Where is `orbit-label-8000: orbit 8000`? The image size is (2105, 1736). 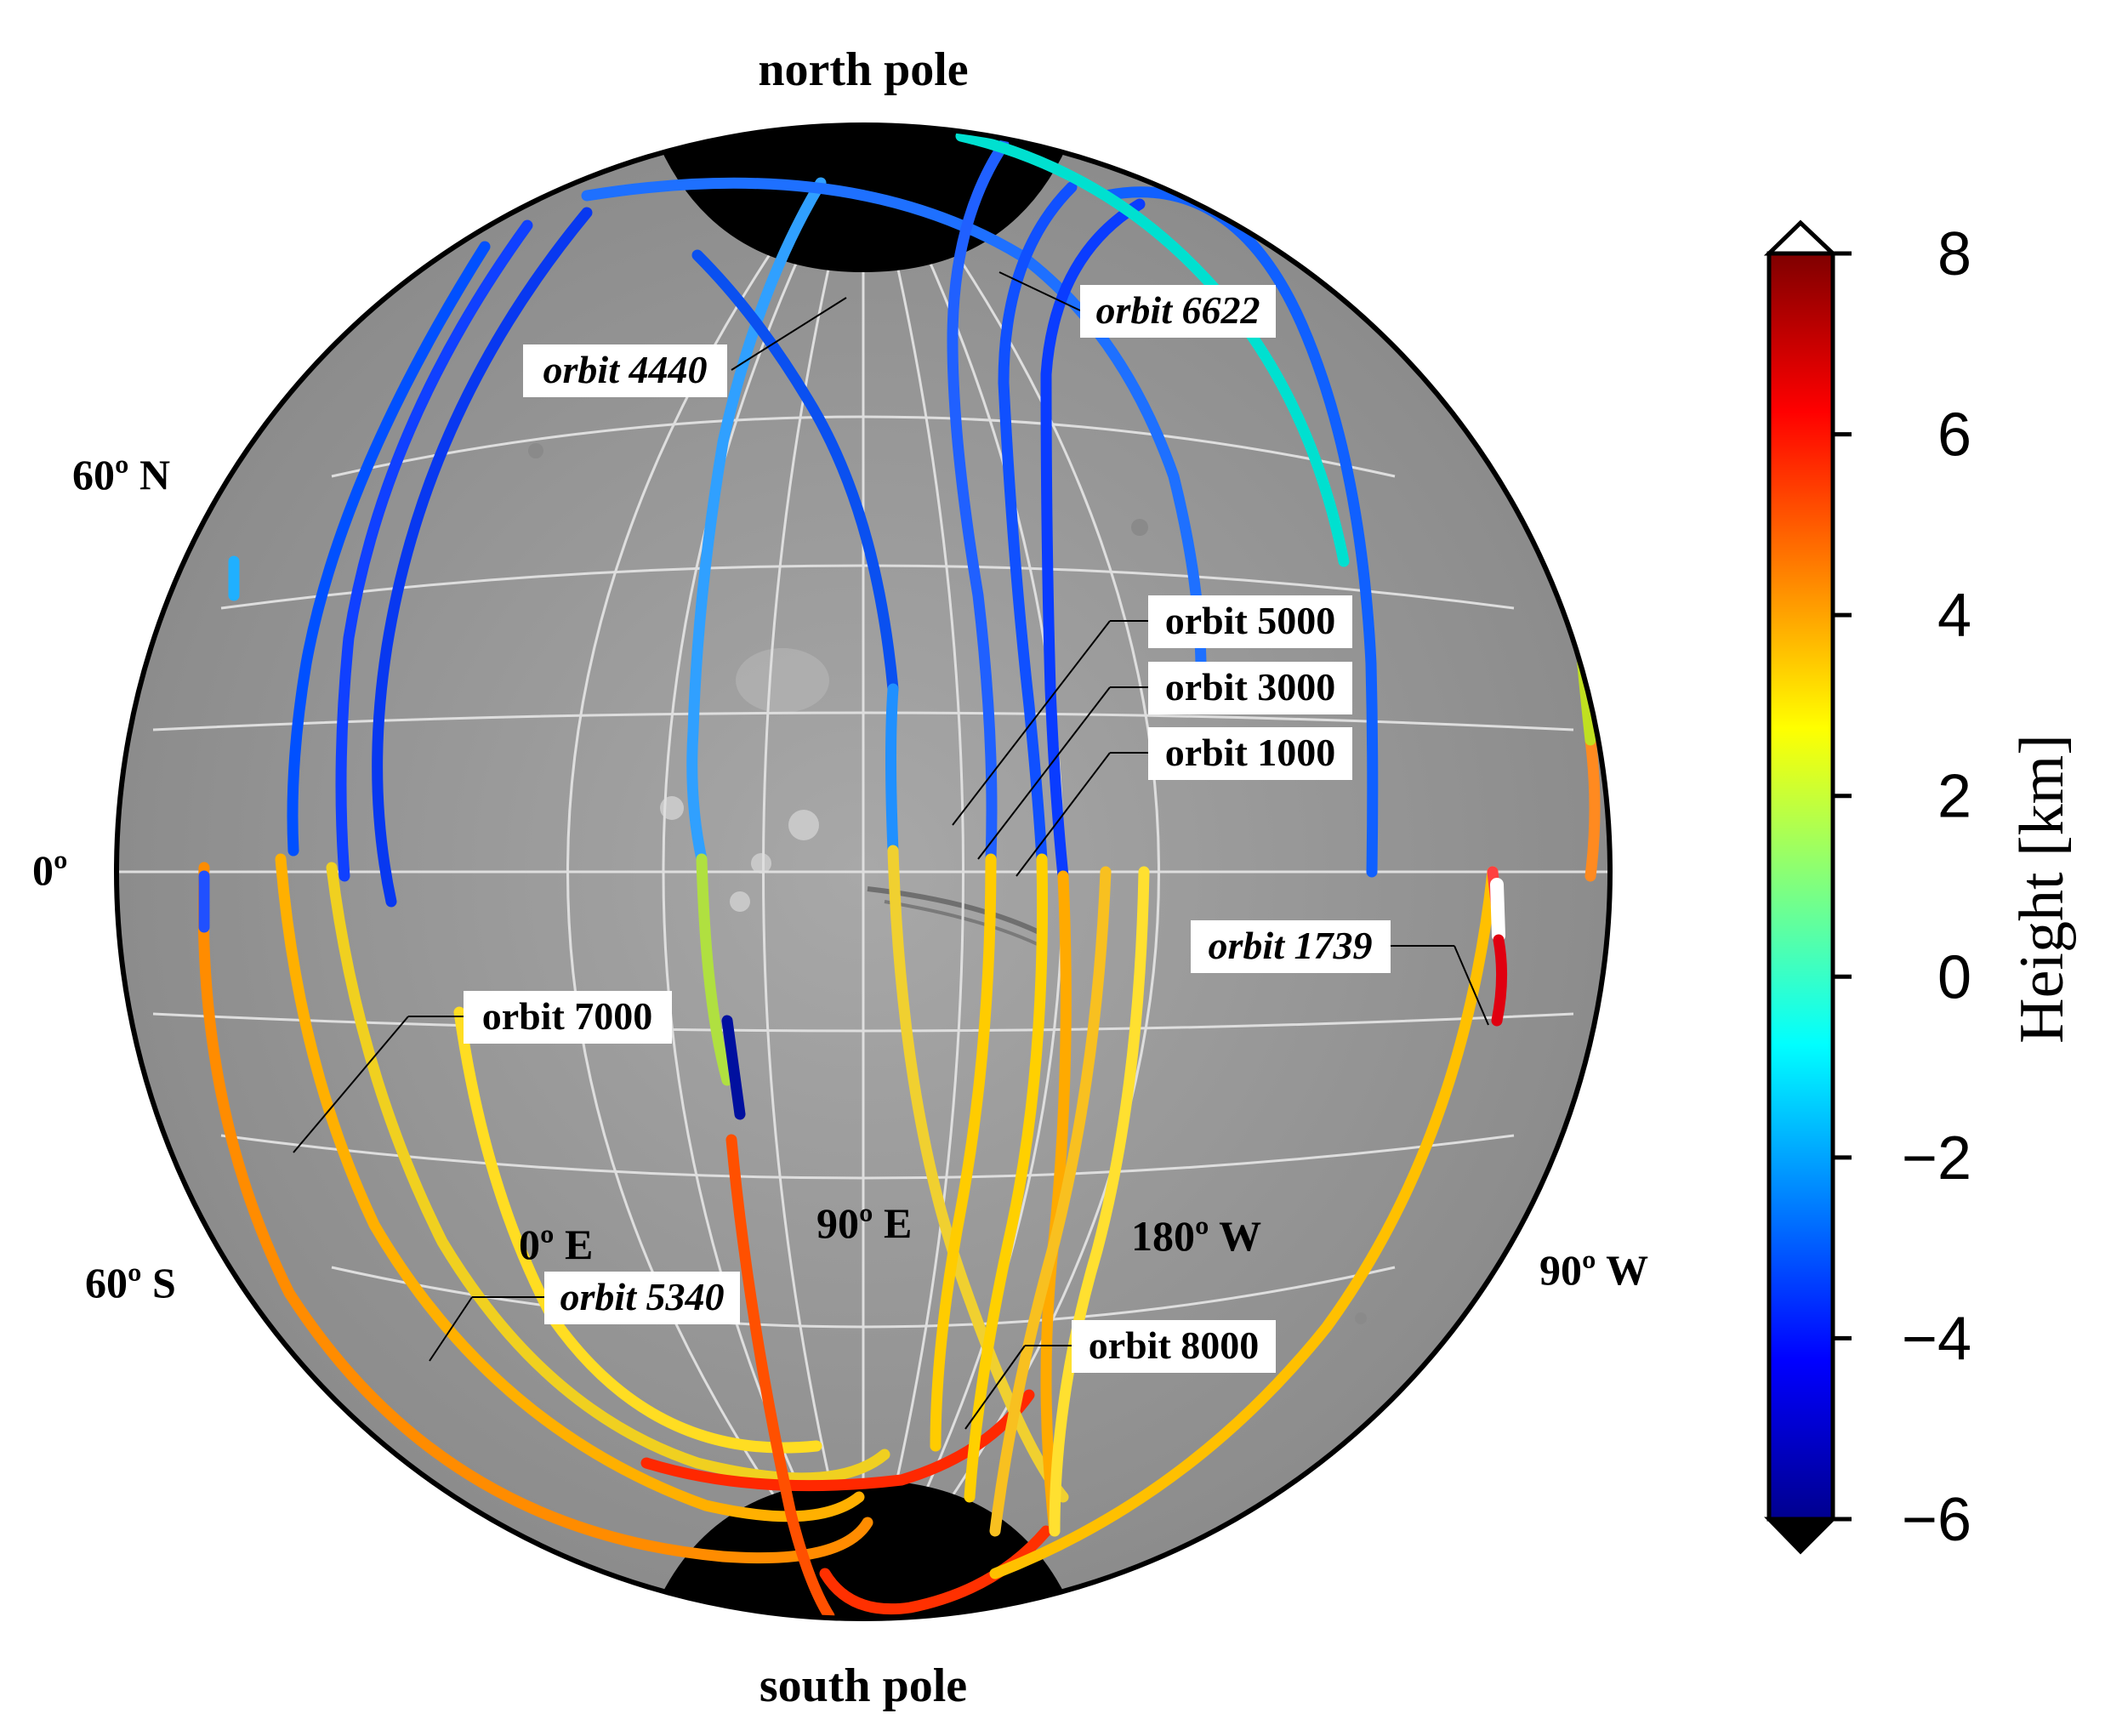 orbit-label-8000: orbit 8000 is located at coordinates (1120, 1375).